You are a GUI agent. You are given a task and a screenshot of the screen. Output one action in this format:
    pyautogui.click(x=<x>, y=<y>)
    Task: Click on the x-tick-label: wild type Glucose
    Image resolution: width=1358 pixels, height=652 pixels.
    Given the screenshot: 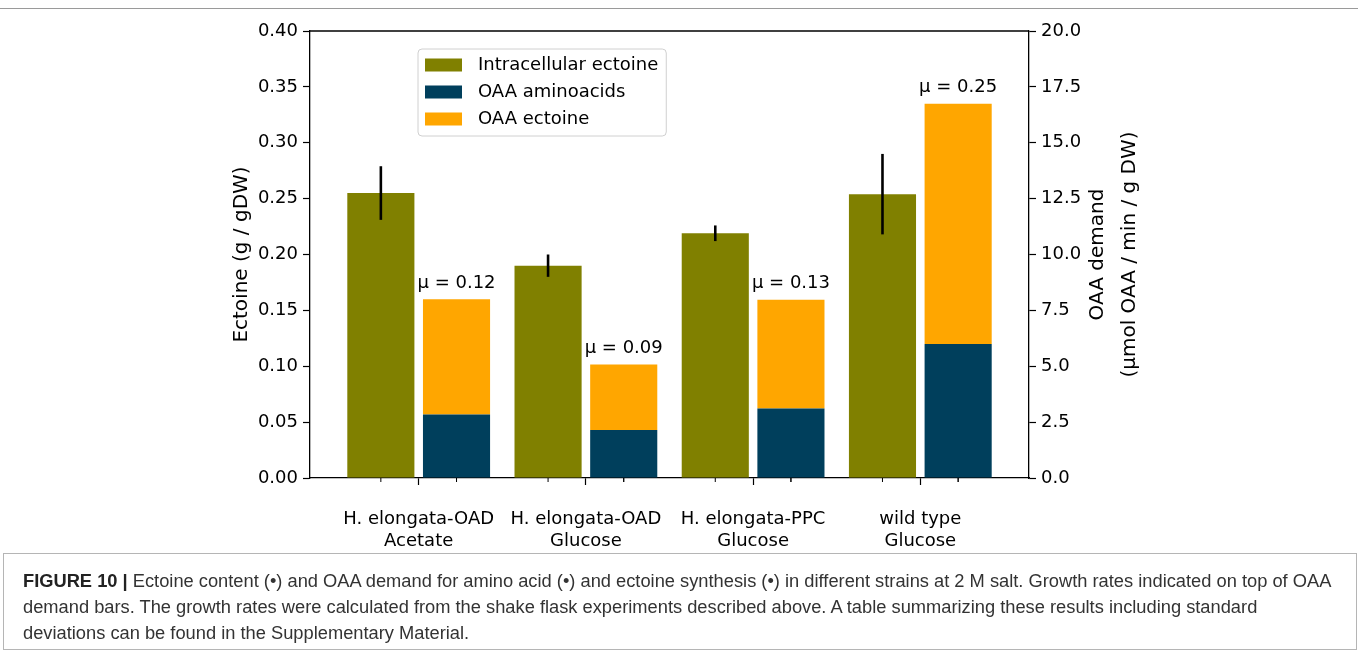 What is the action you would take?
    pyautogui.click(x=920, y=529)
    